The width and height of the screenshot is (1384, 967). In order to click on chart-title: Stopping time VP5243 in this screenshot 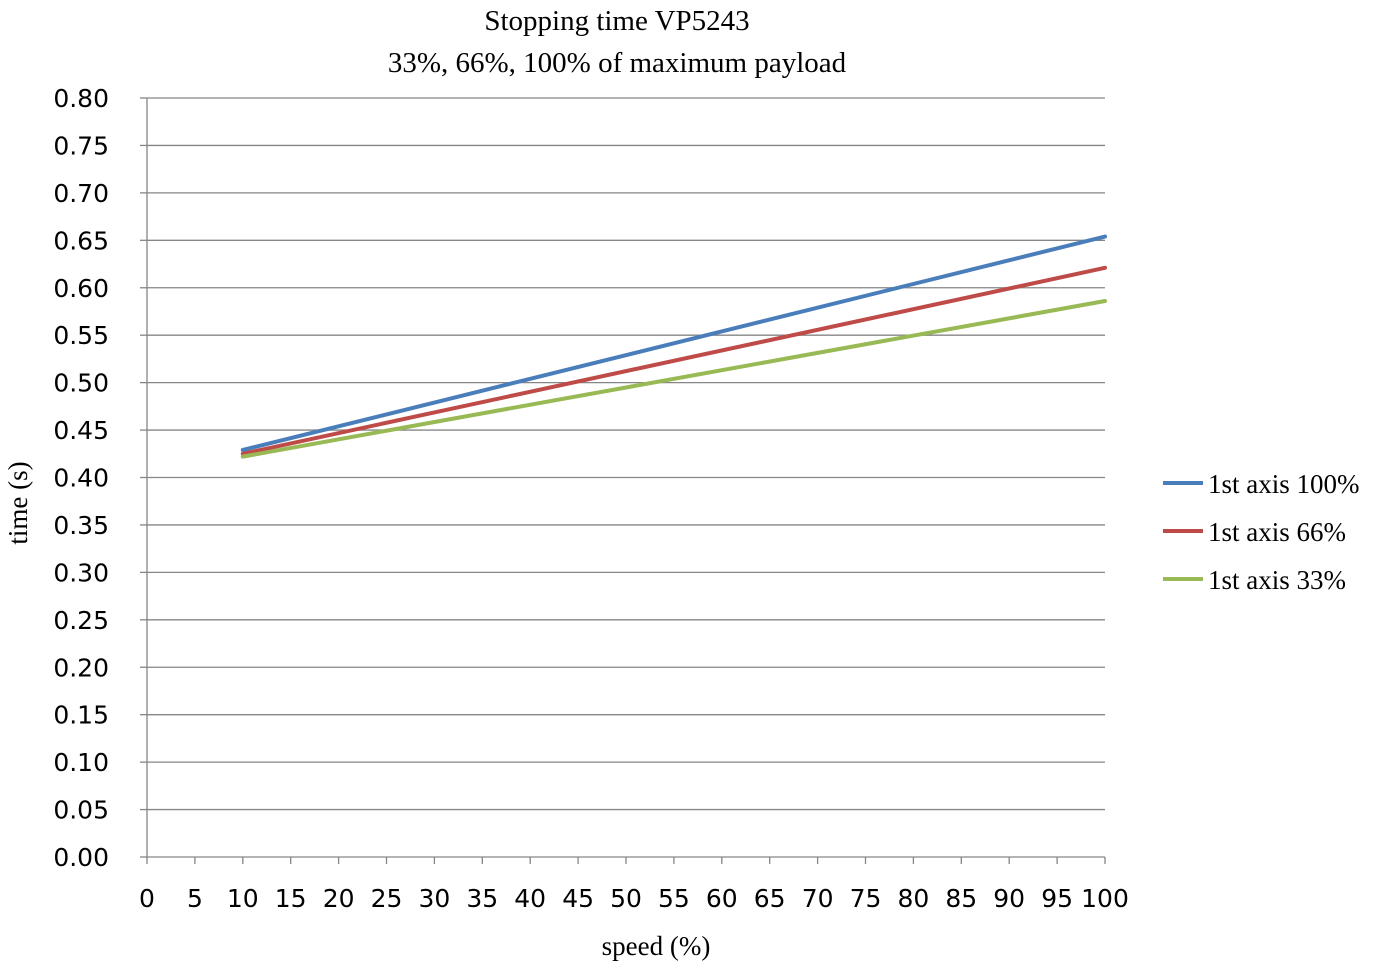, I will do `click(616, 21)`.